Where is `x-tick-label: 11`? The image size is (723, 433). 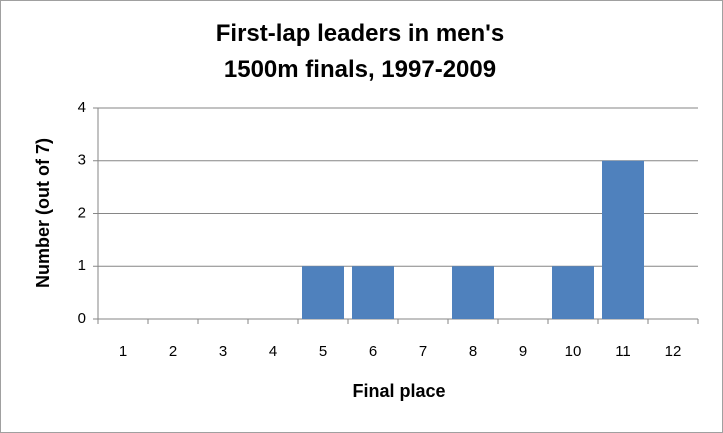
x-tick-label: 11 is located at coordinates (623, 351).